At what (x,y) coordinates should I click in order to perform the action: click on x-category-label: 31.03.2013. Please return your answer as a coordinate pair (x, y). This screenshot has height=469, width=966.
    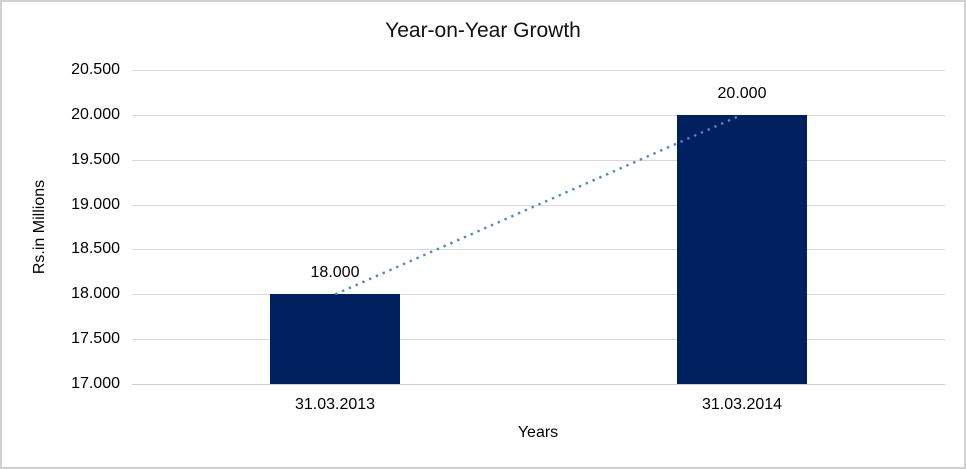
    Looking at the image, I should click on (335, 404).